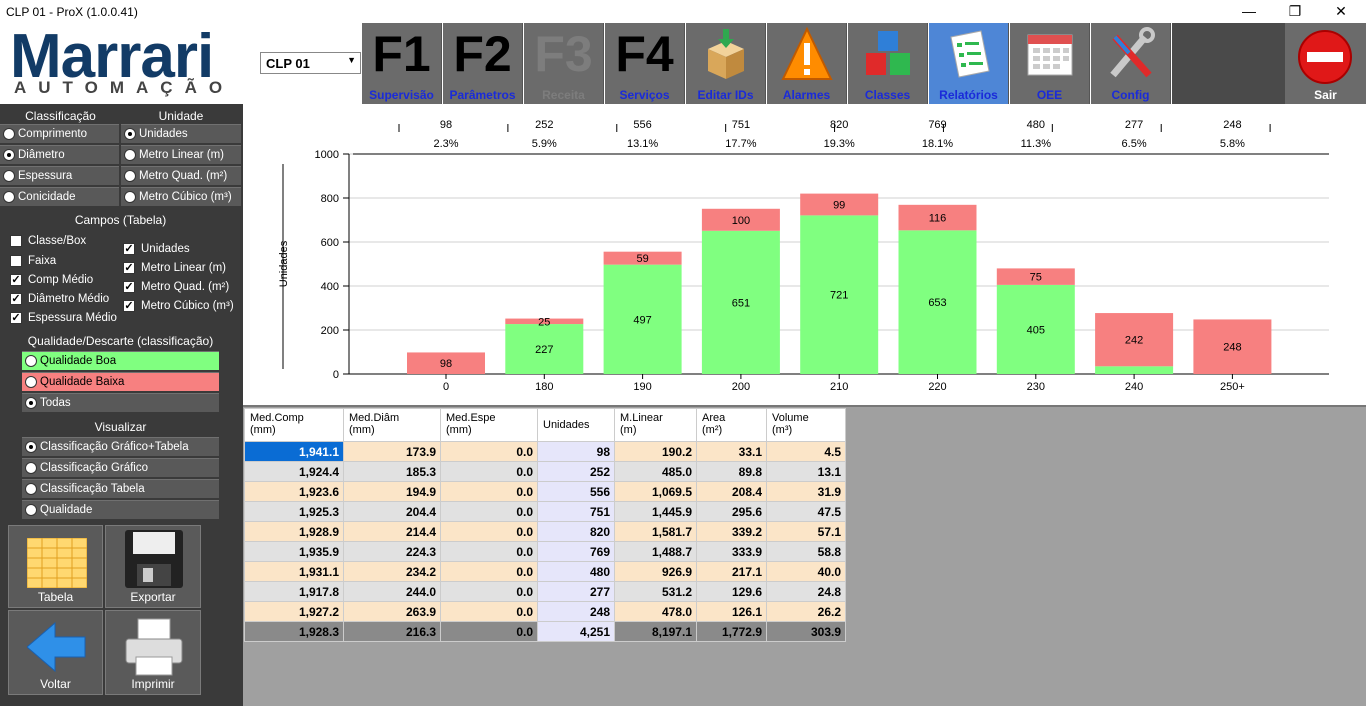 The height and width of the screenshot is (706, 1366). I want to click on table-cell: 13.1, so click(806, 471).